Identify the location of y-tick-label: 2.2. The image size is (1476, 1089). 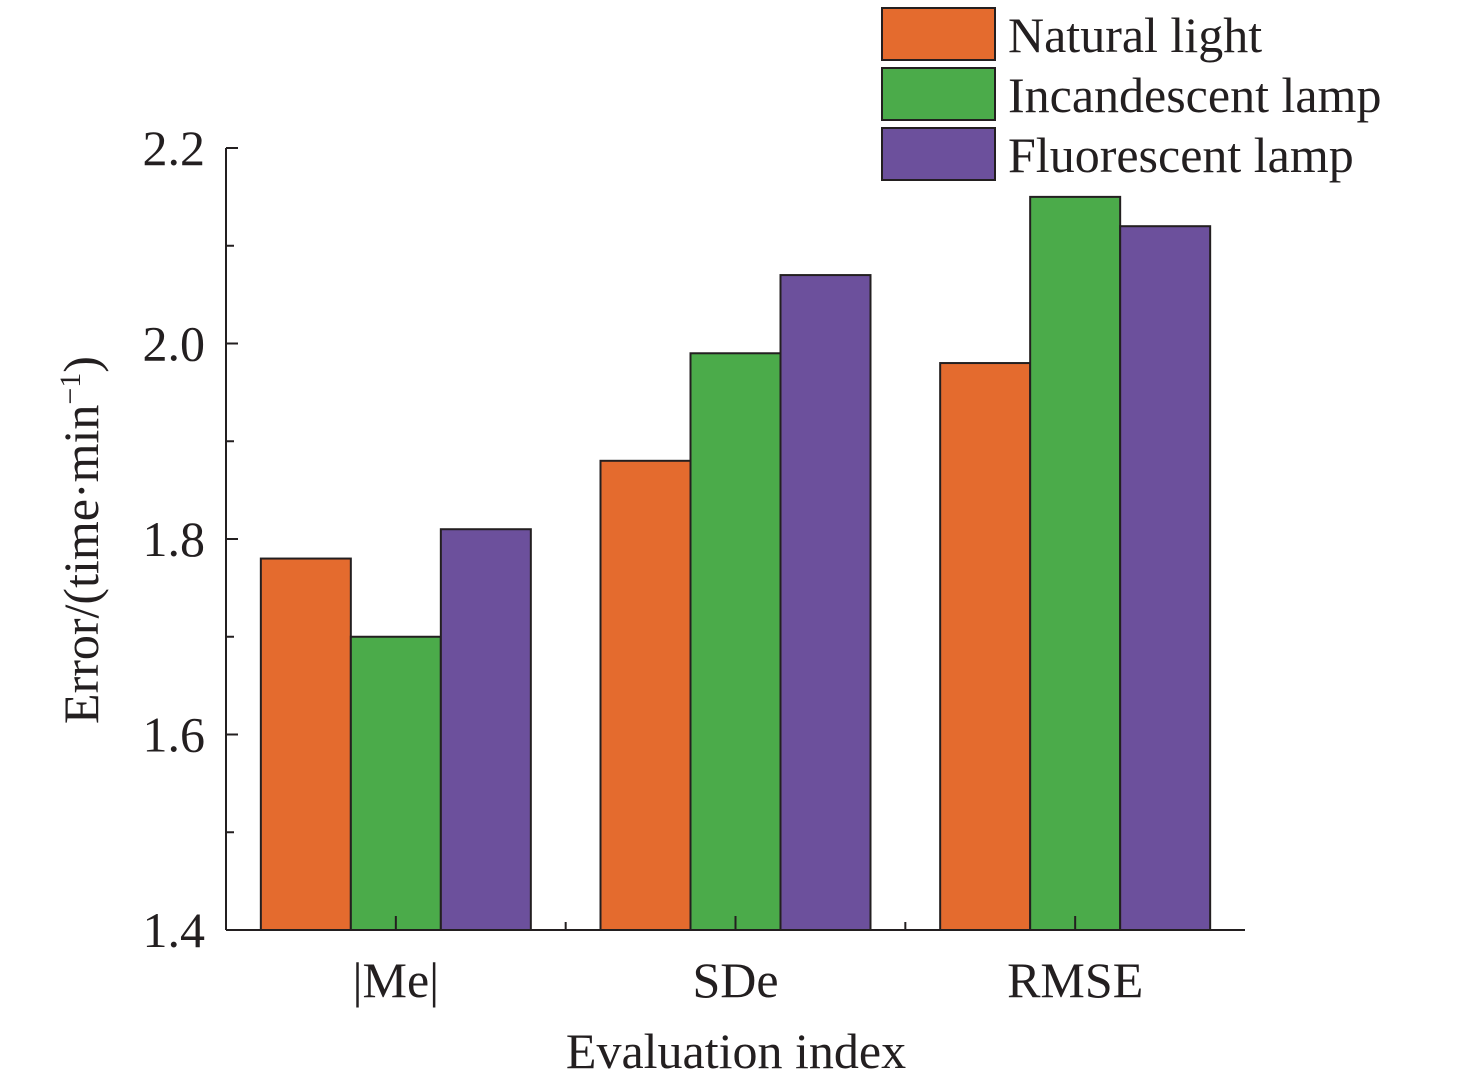
(174, 148).